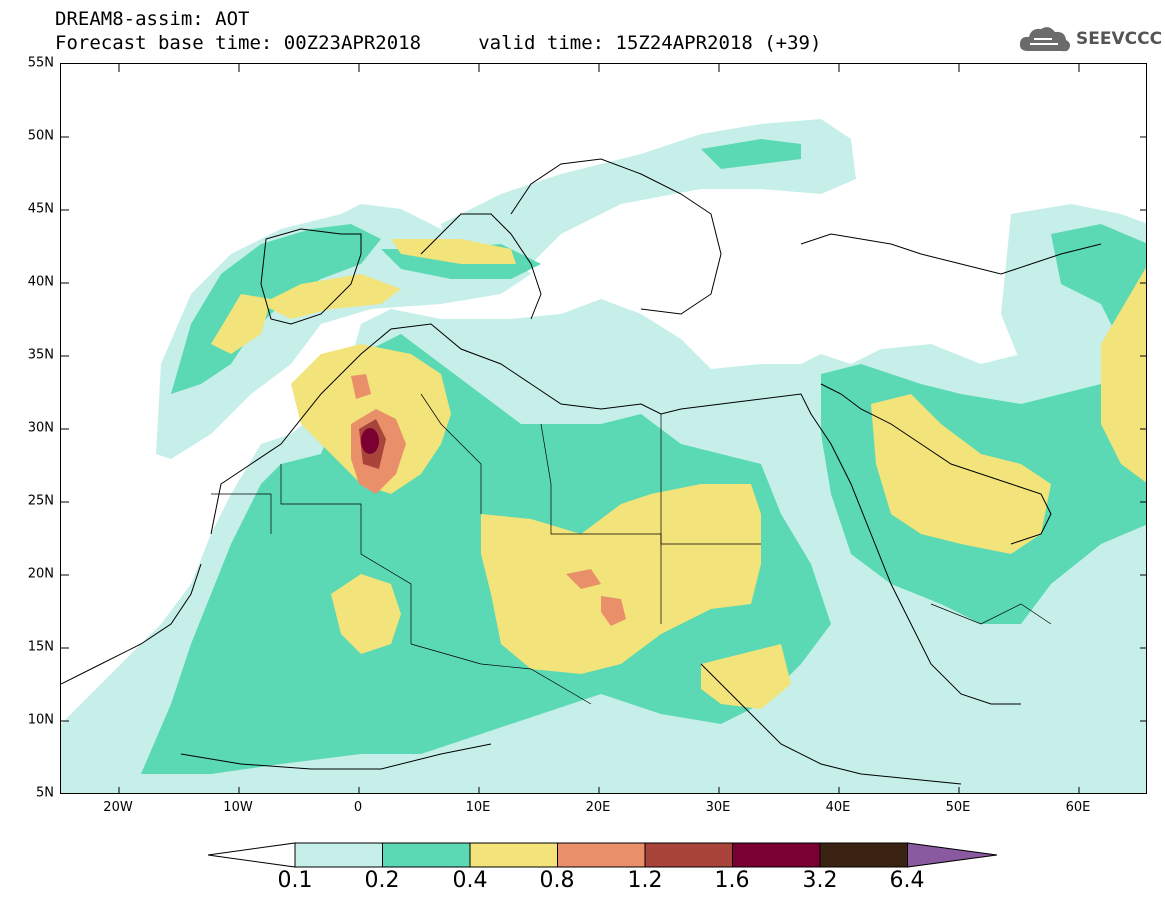 The height and width of the screenshot is (905, 1165). I want to click on lat-label: 55N, so click(40, 63).